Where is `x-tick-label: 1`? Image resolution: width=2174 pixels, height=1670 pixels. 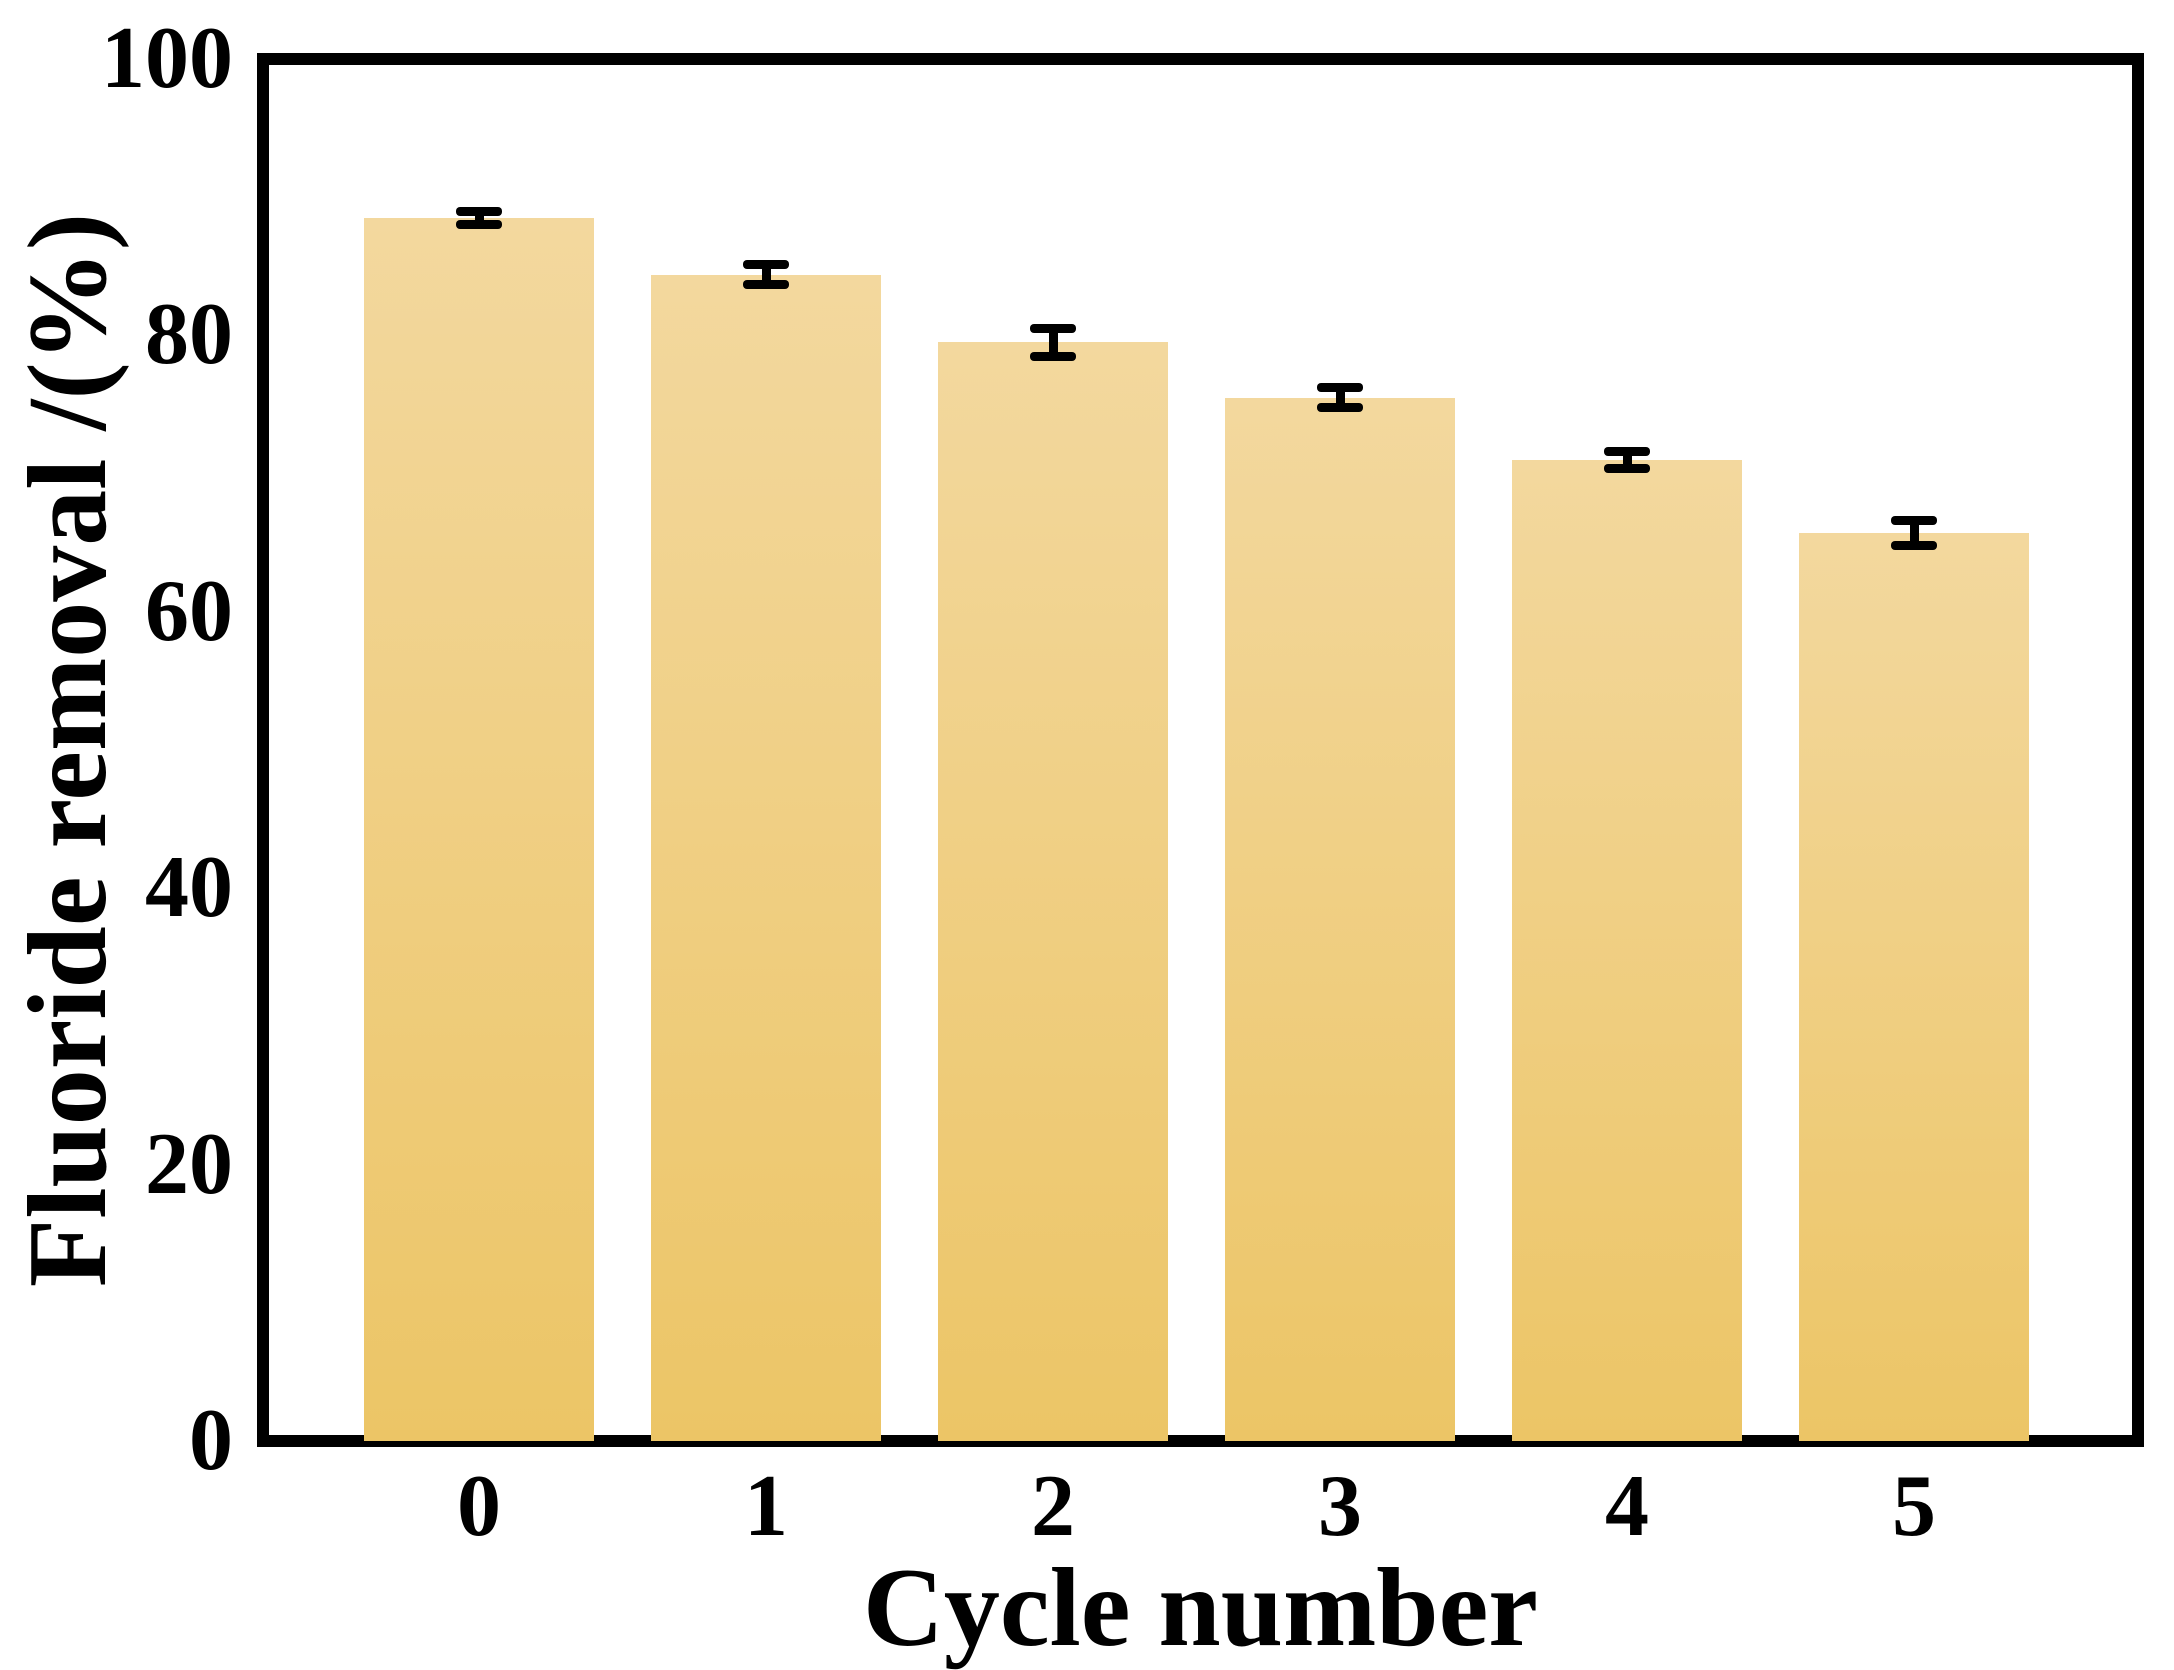 x-tick-label: 1 is located at coordinates (766, 1506).